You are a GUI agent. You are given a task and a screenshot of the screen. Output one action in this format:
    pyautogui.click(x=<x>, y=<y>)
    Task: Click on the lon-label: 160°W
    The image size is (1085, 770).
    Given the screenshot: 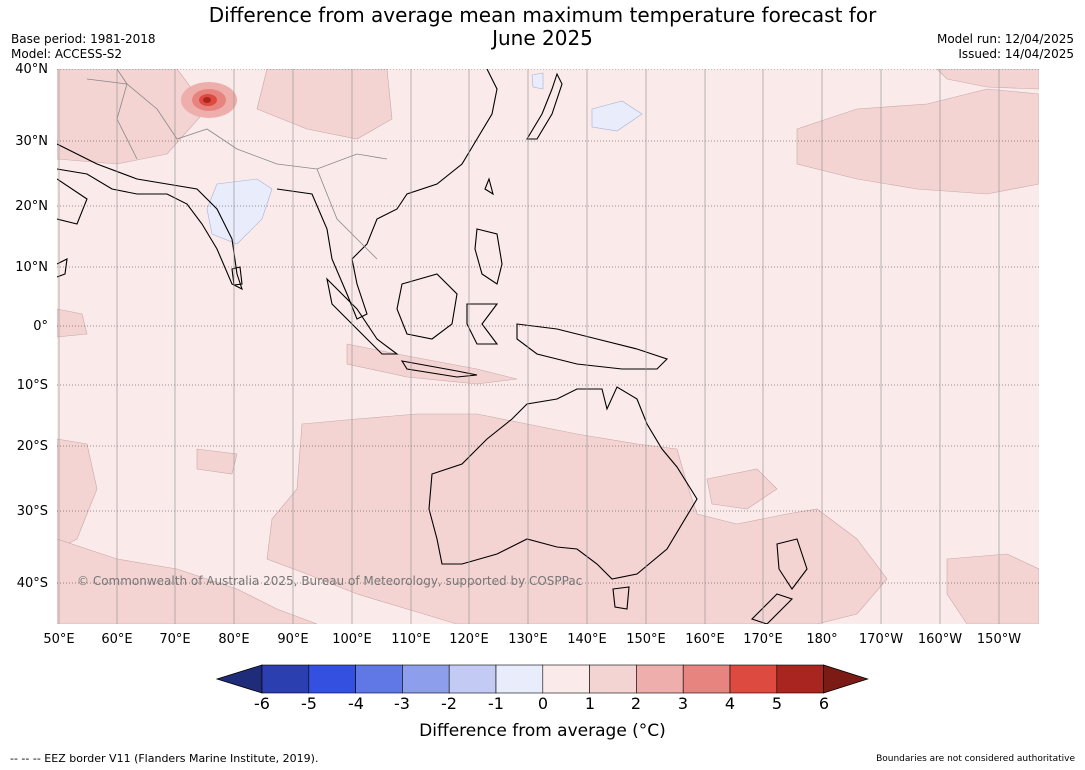 What is the action you would take?
    pyautogui.click(x=940, y=639)
    